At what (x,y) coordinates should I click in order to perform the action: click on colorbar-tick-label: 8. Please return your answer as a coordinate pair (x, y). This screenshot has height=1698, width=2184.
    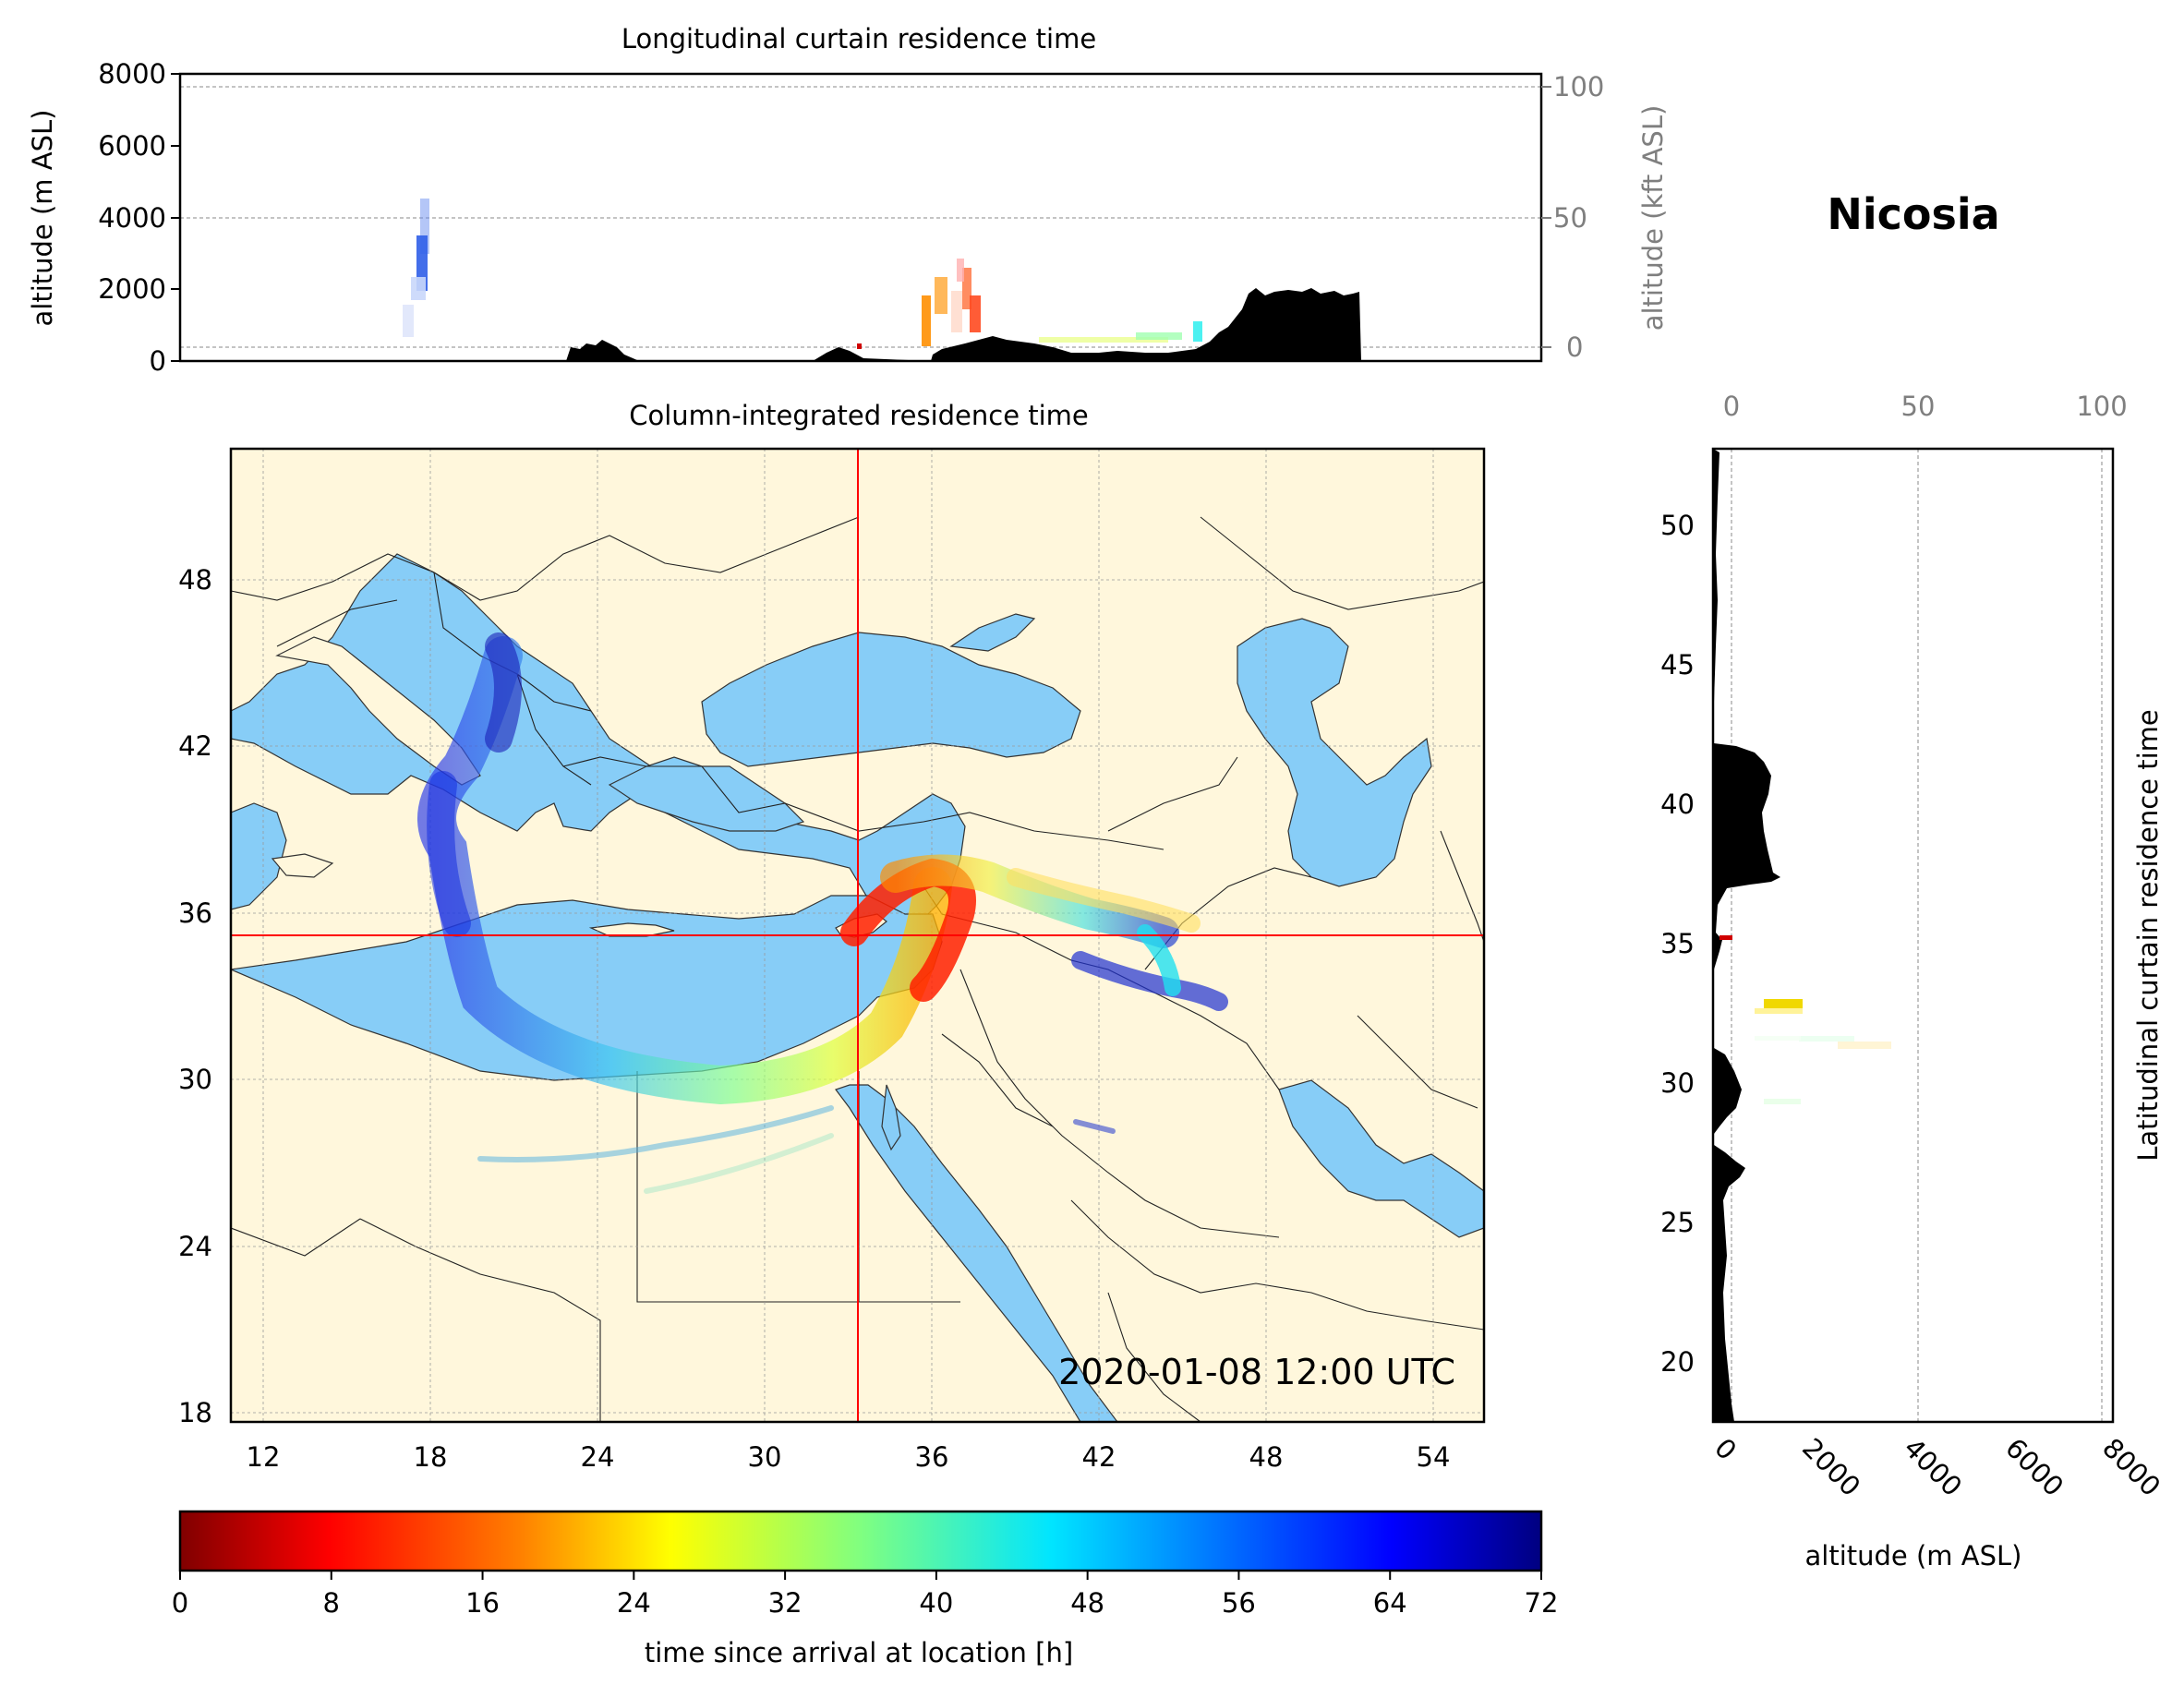
    Looking at the image, I should click on (331, 1603).